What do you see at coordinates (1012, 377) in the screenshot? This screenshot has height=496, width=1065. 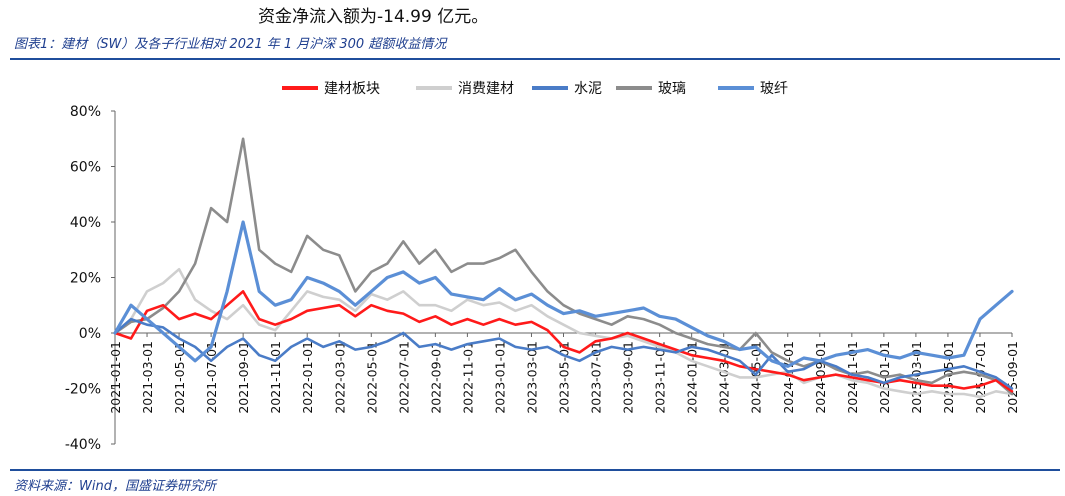 I see `x-tick-label-28: 2025-09-01` at bounding box center [1012, 377].